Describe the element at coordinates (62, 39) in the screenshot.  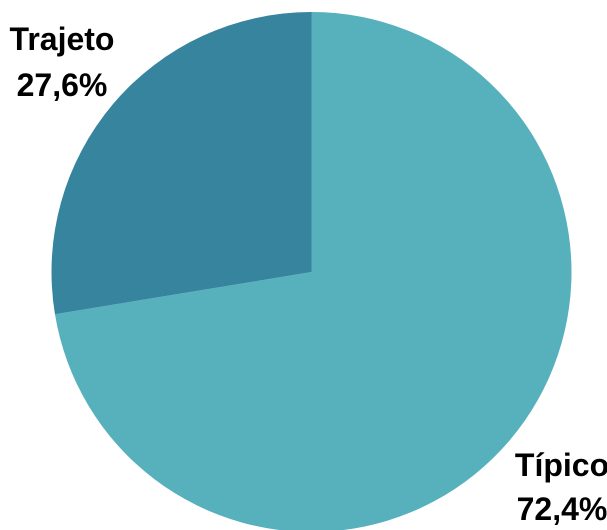
I see `label-trajeto-name: Trajeto` at that location.